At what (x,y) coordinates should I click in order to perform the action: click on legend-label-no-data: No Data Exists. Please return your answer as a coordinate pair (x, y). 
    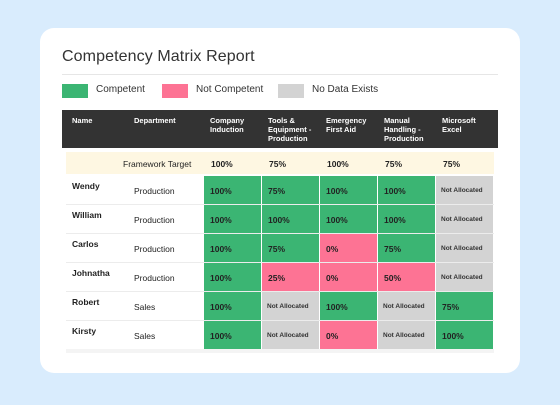
    Looking at the image, I should click on (345, 89).